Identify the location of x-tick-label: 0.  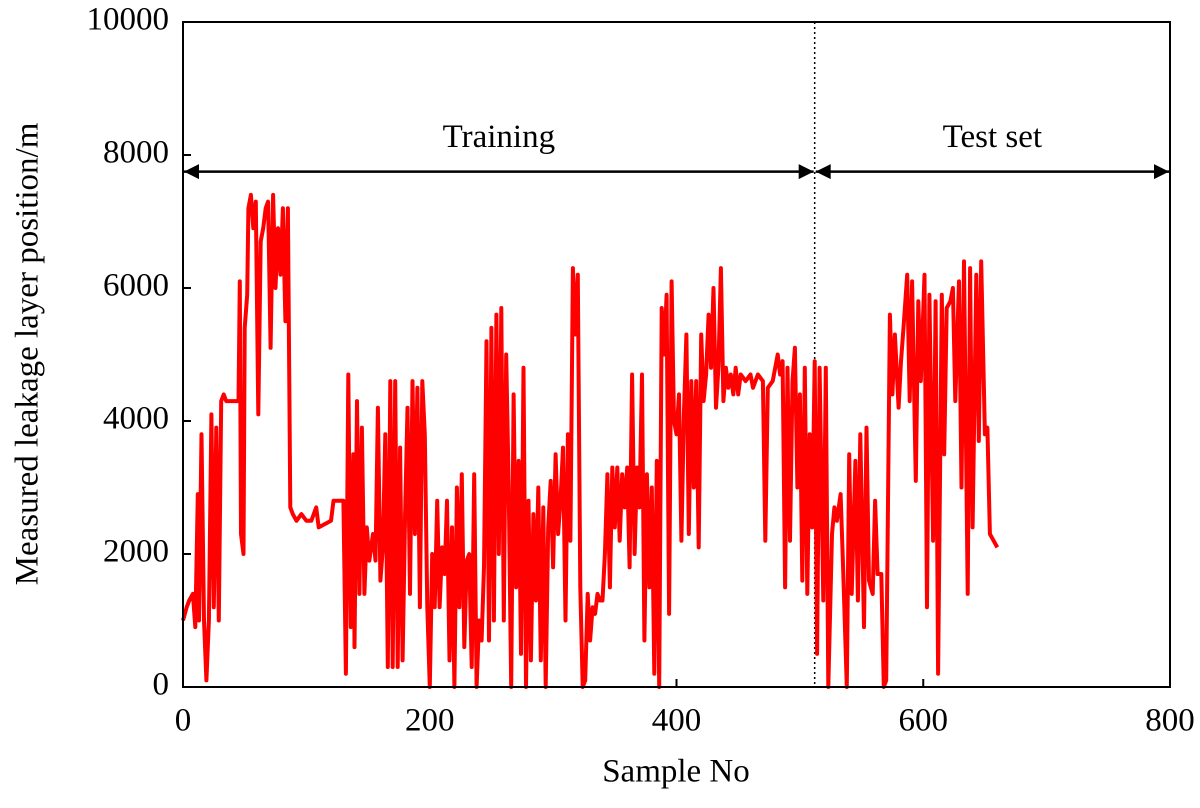
(183, 721).